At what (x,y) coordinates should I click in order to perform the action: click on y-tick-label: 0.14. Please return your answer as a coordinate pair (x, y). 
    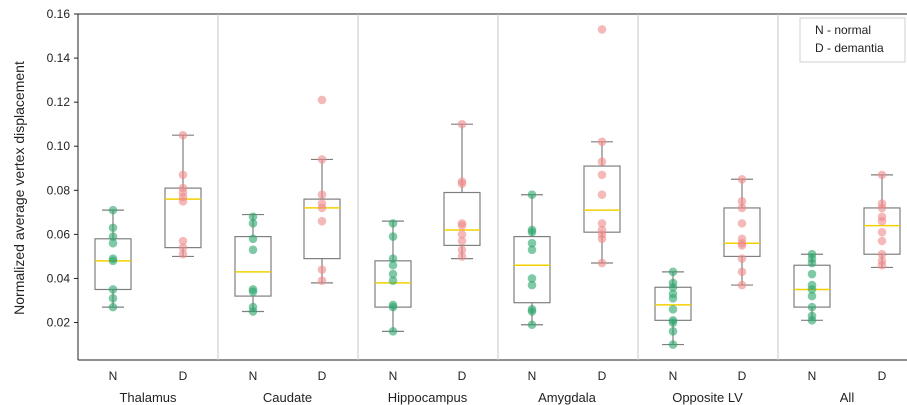
    Looking at the image, I should click on (59, 58).